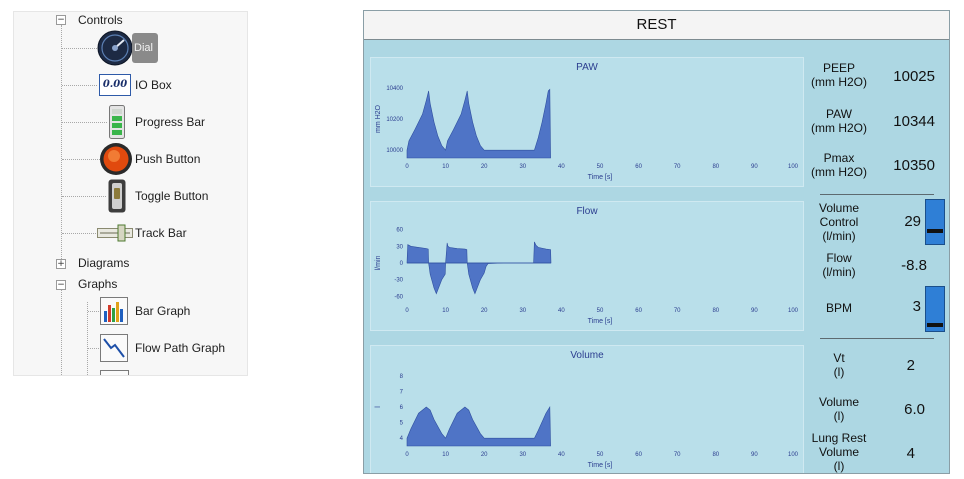  I want to click on tree-node-graphs: Graphs, so click(98, 284).